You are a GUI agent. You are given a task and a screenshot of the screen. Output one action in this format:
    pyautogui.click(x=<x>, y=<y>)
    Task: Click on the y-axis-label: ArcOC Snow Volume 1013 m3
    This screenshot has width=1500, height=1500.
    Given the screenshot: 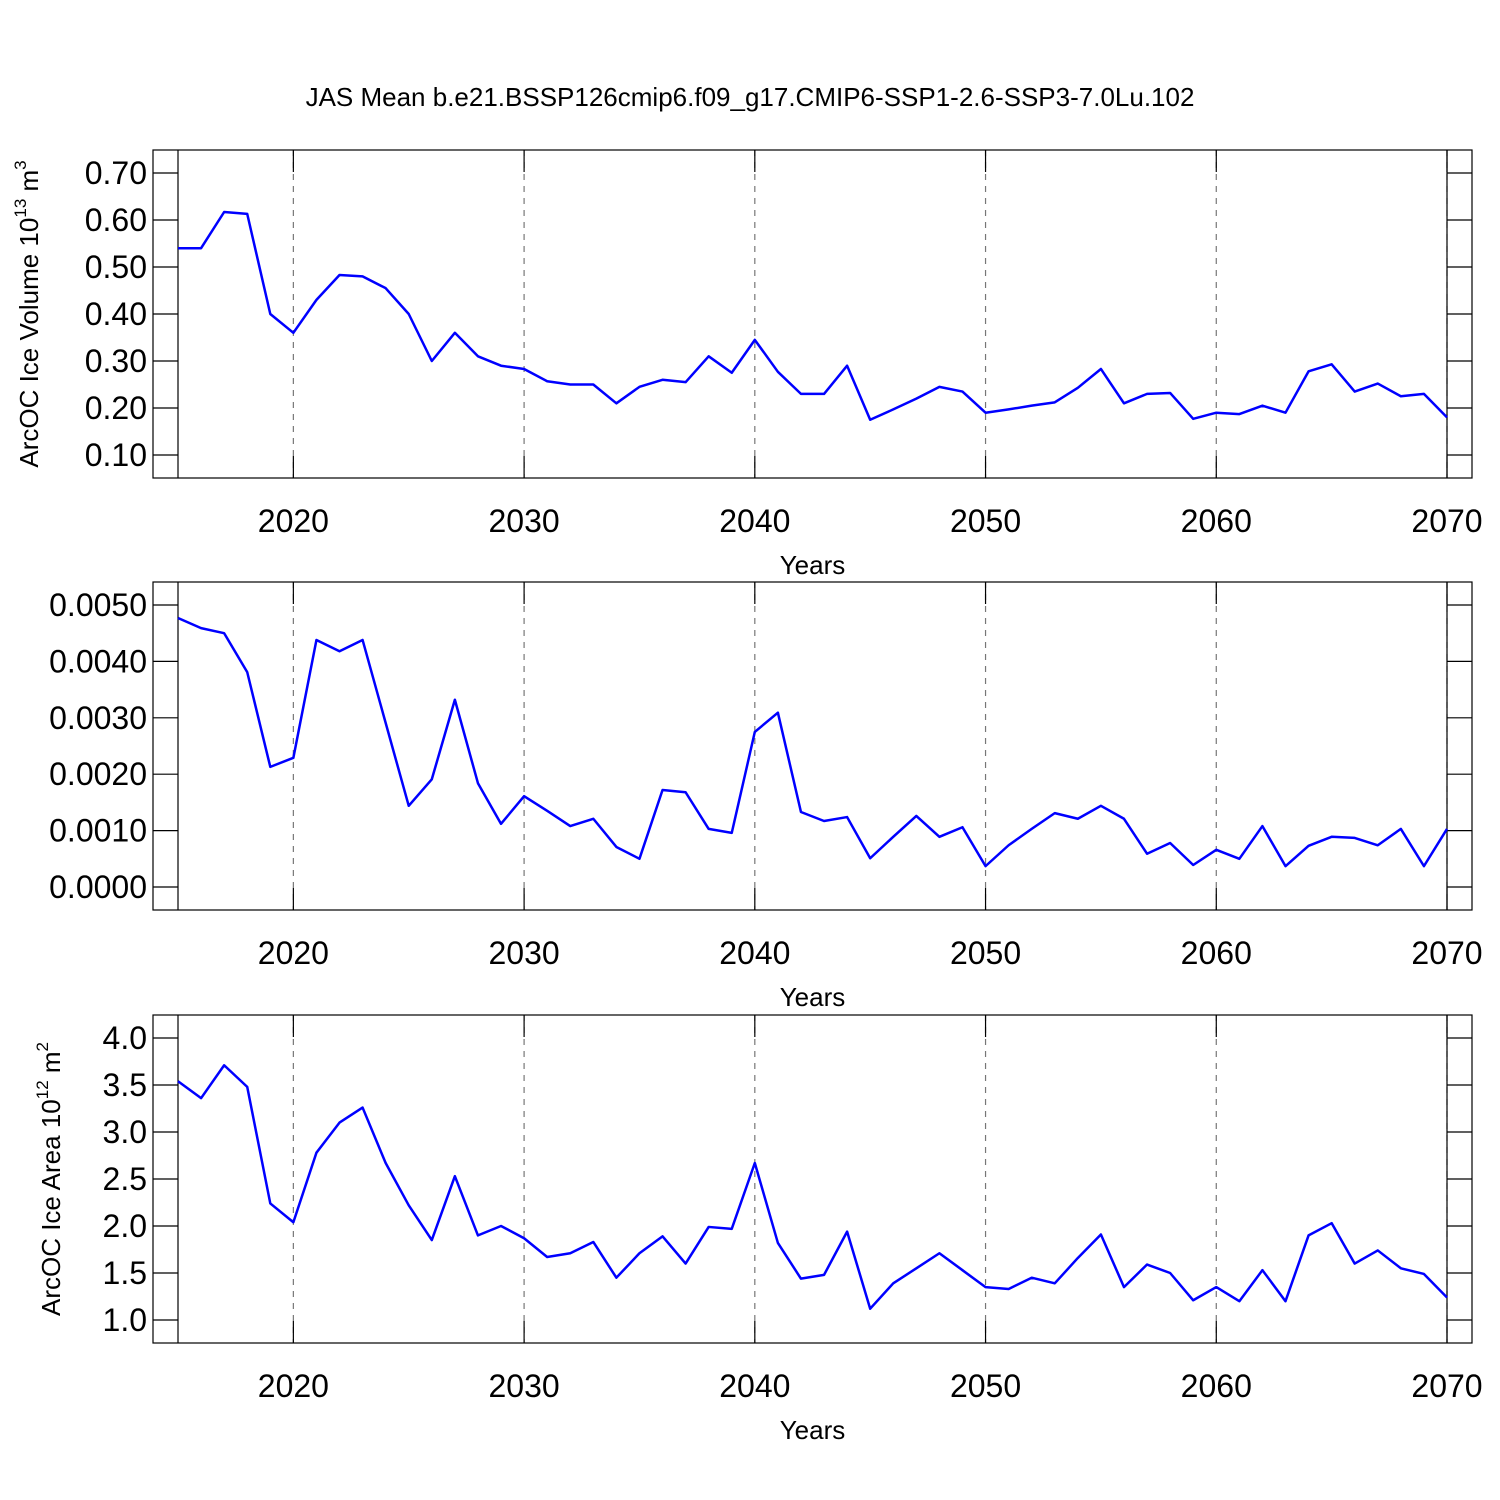 What is the action you would take?
    pyautogui.click(x=2, y=746)
    